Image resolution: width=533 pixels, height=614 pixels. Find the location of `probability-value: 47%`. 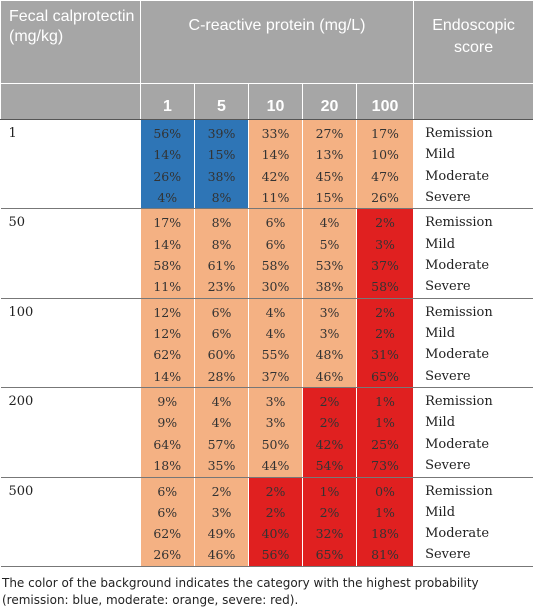

probability-value: 47% is located at coordinates (385, 176).